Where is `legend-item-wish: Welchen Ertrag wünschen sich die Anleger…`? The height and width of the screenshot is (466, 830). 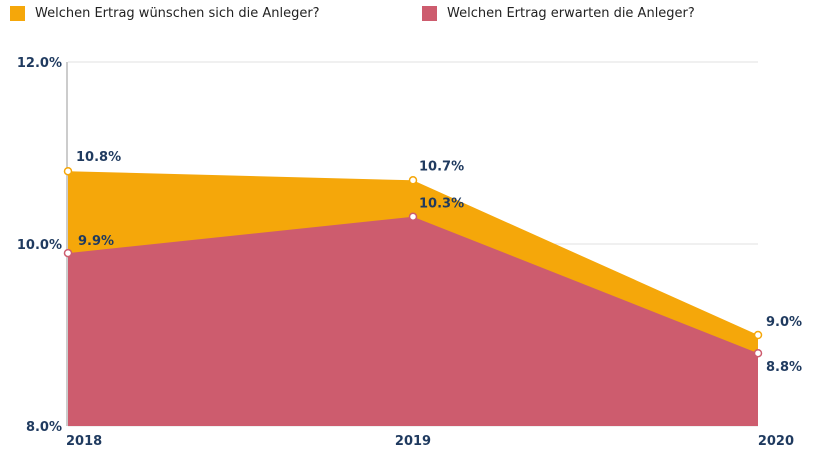
legend-item-wish: Welchen Ertrag wünschen sich die Anleger… is located at coordinates (165, 13).